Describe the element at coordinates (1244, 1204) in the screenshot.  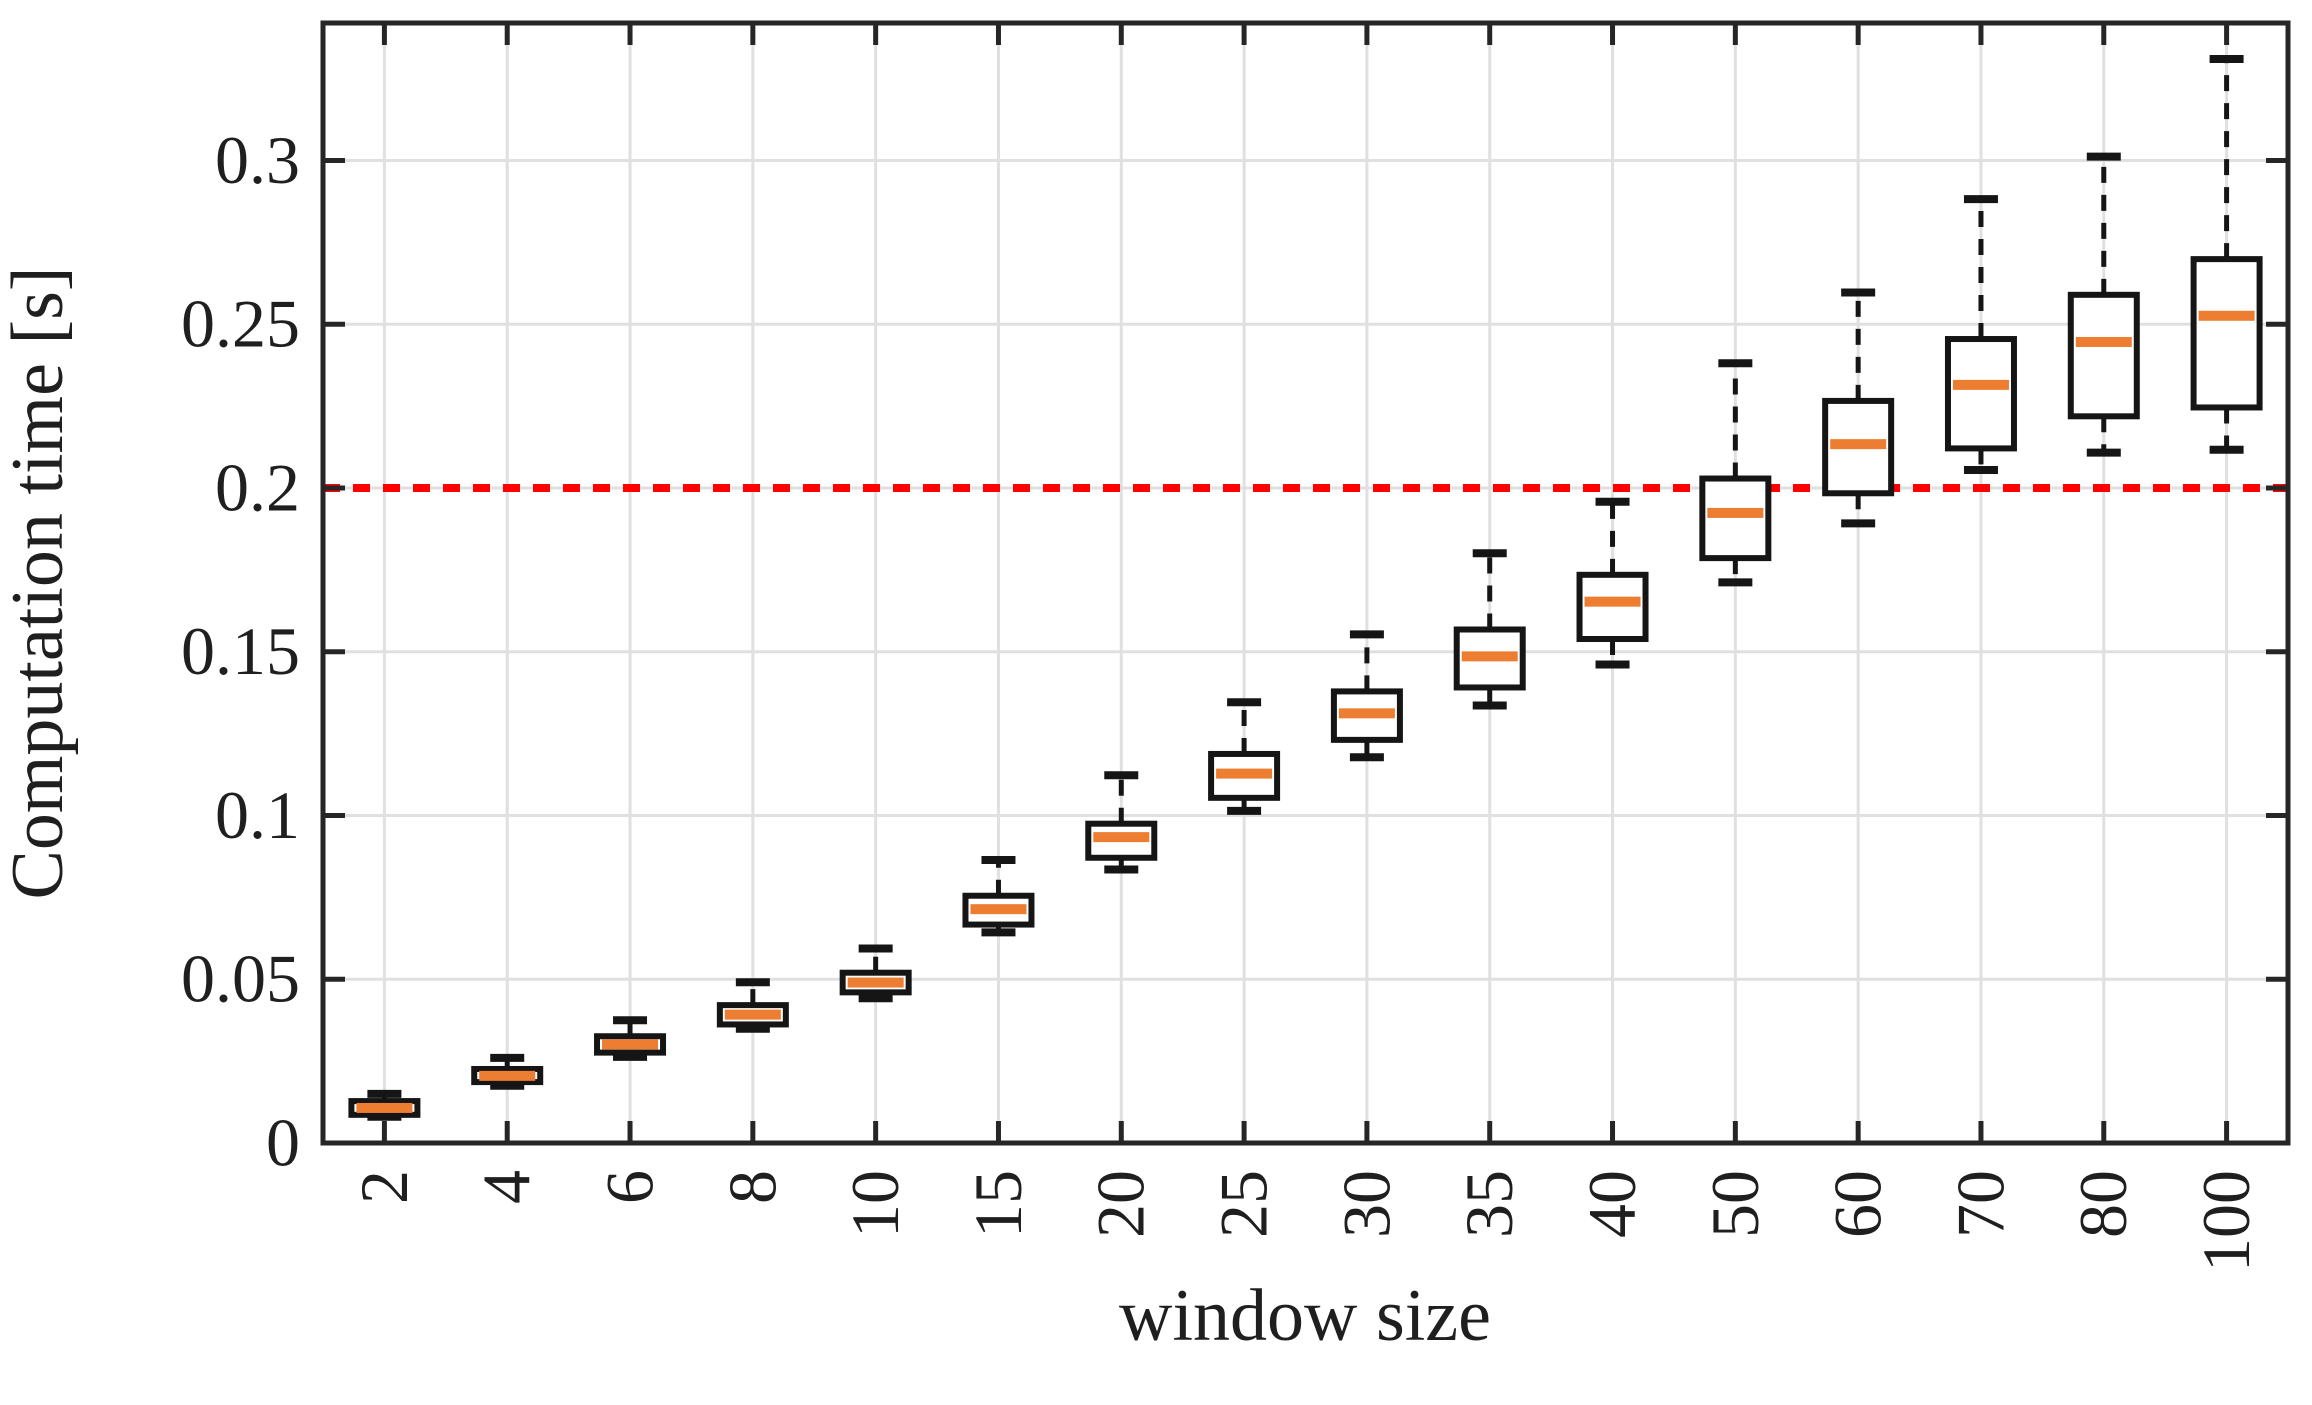
I see `x-tick-label: 25` at that location.